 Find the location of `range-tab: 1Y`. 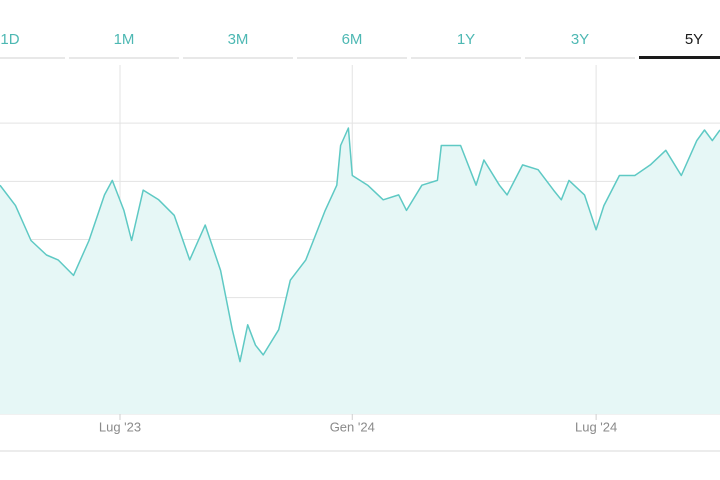

range-tab: 1Y is located at coordinates (466, 39).